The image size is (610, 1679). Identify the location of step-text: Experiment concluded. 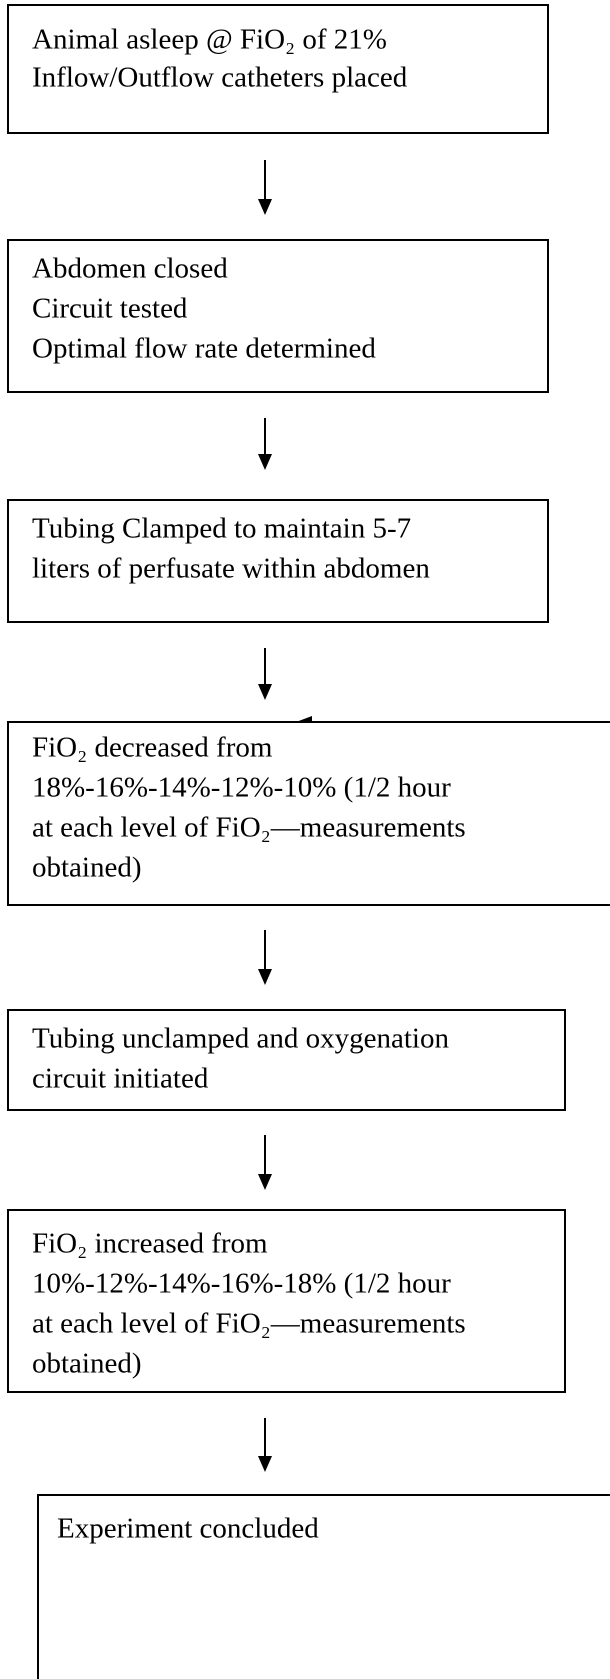
(188, 1529).